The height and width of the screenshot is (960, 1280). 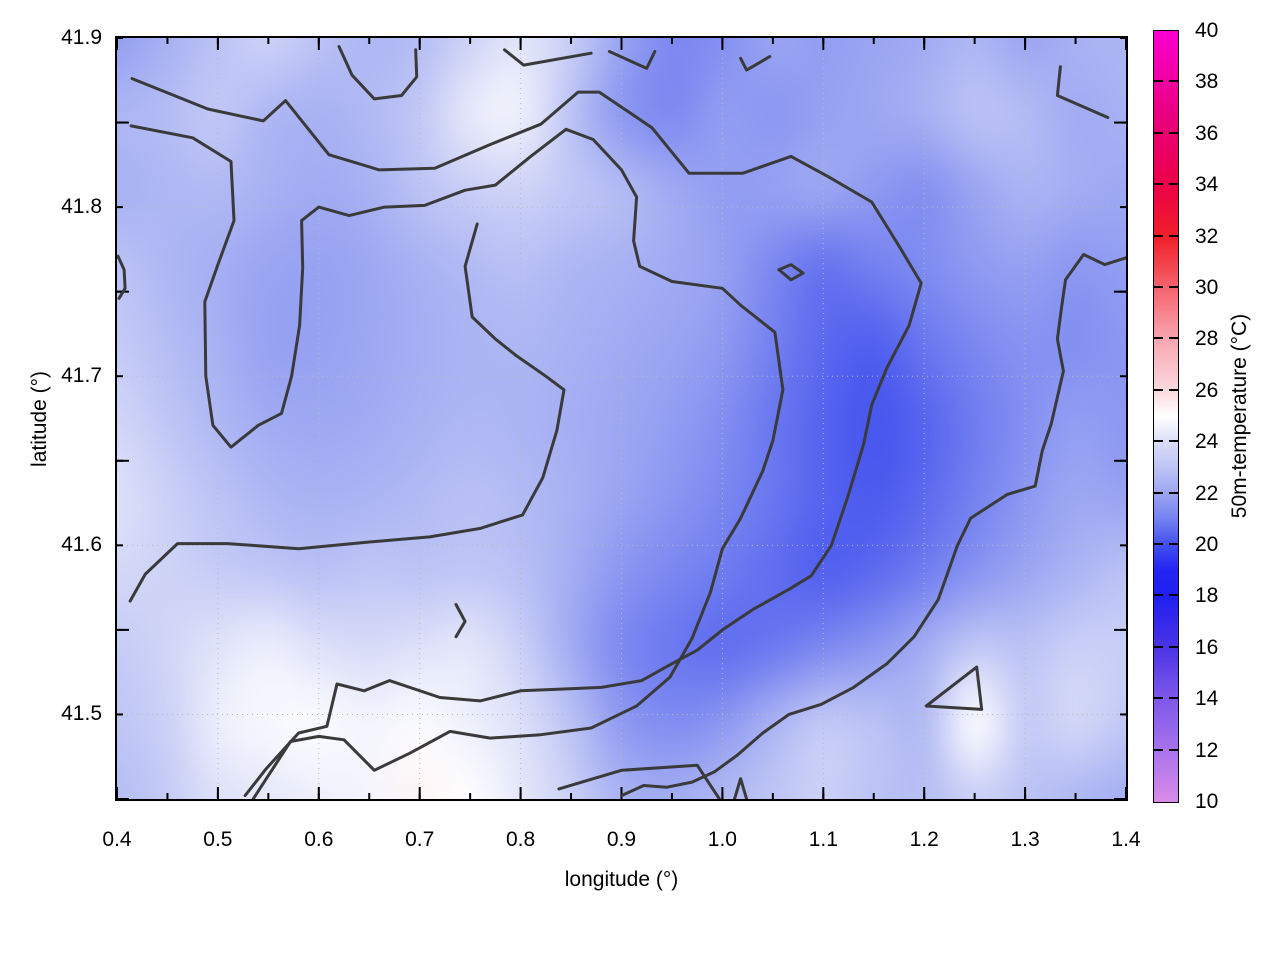 What do you see at coordinates (81, 376) in the screenshot?
I see `y-tick-label: 41.7` at bounding box center [81, 376].